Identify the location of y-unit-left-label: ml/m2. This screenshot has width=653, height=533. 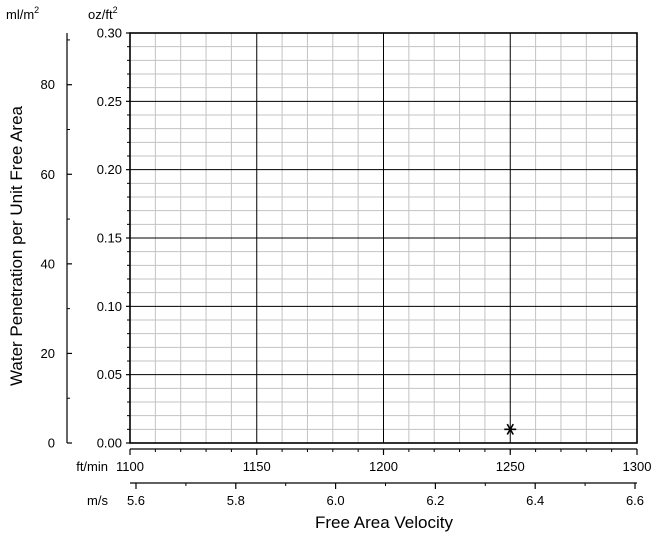
(22, 13).